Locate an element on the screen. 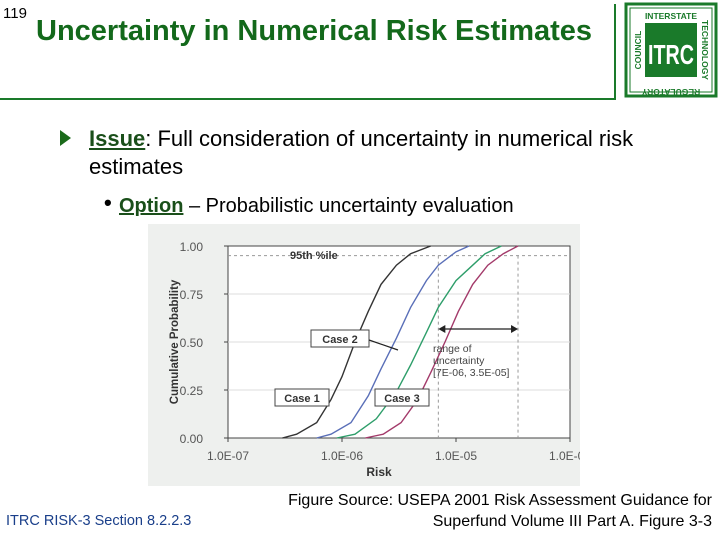  case2-pointer is located at coordinates (383, 345).